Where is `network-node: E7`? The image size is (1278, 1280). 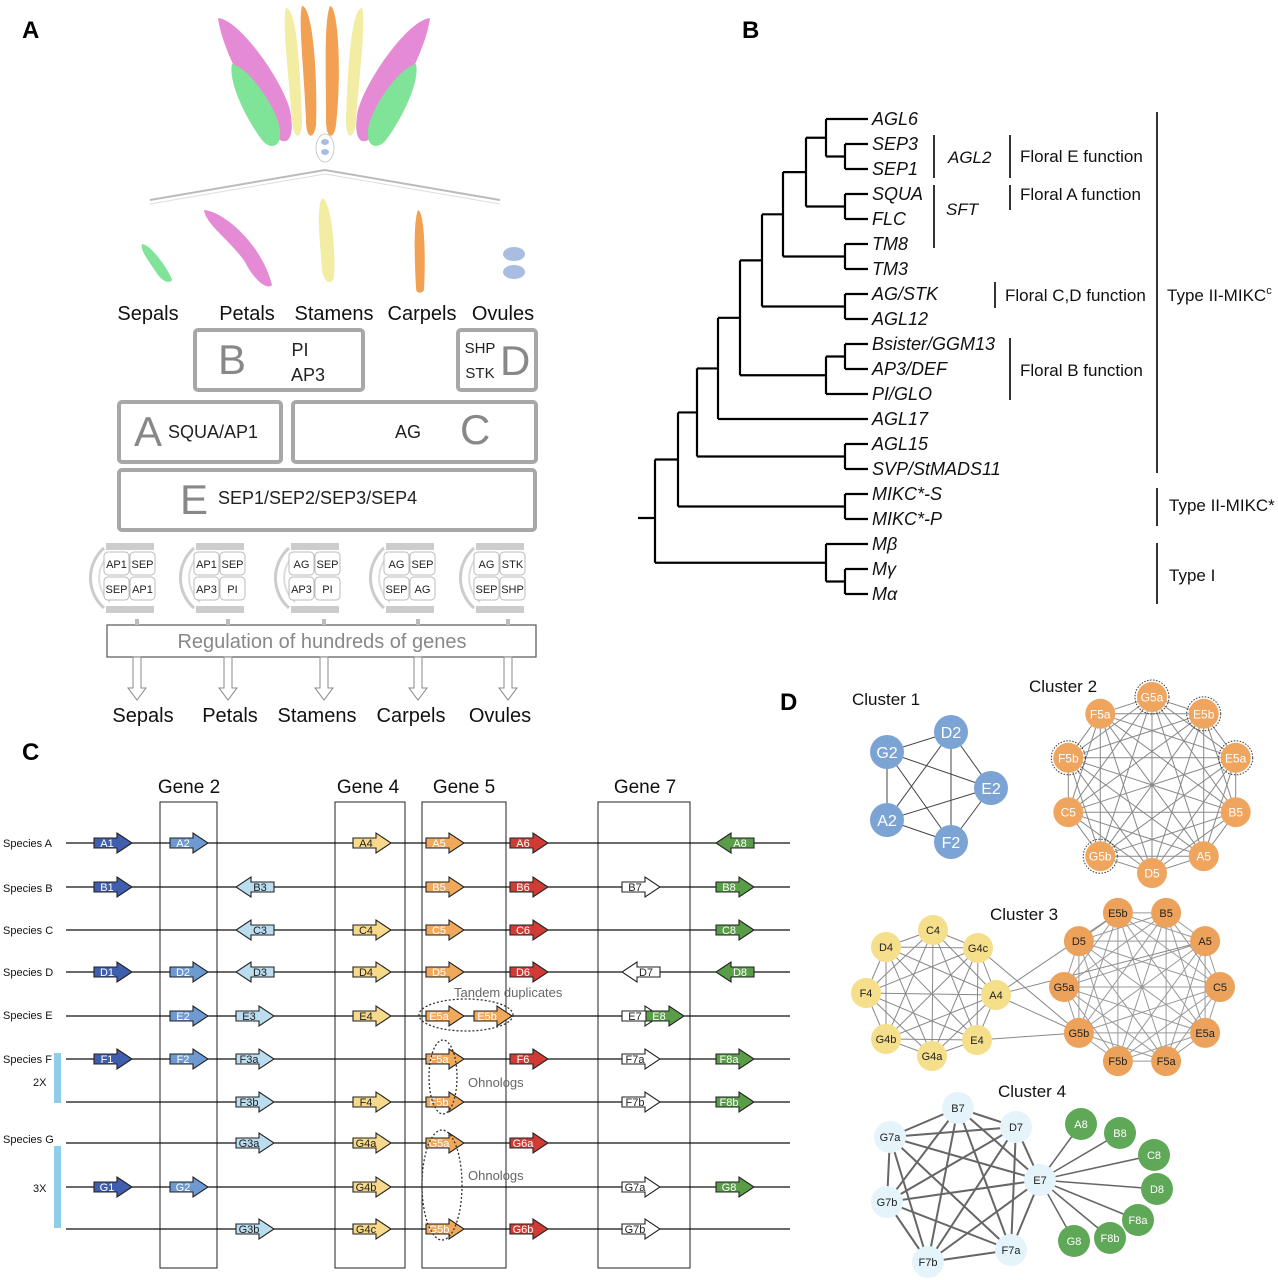
network-node: E7 is located at coordinates (1040, 1180).